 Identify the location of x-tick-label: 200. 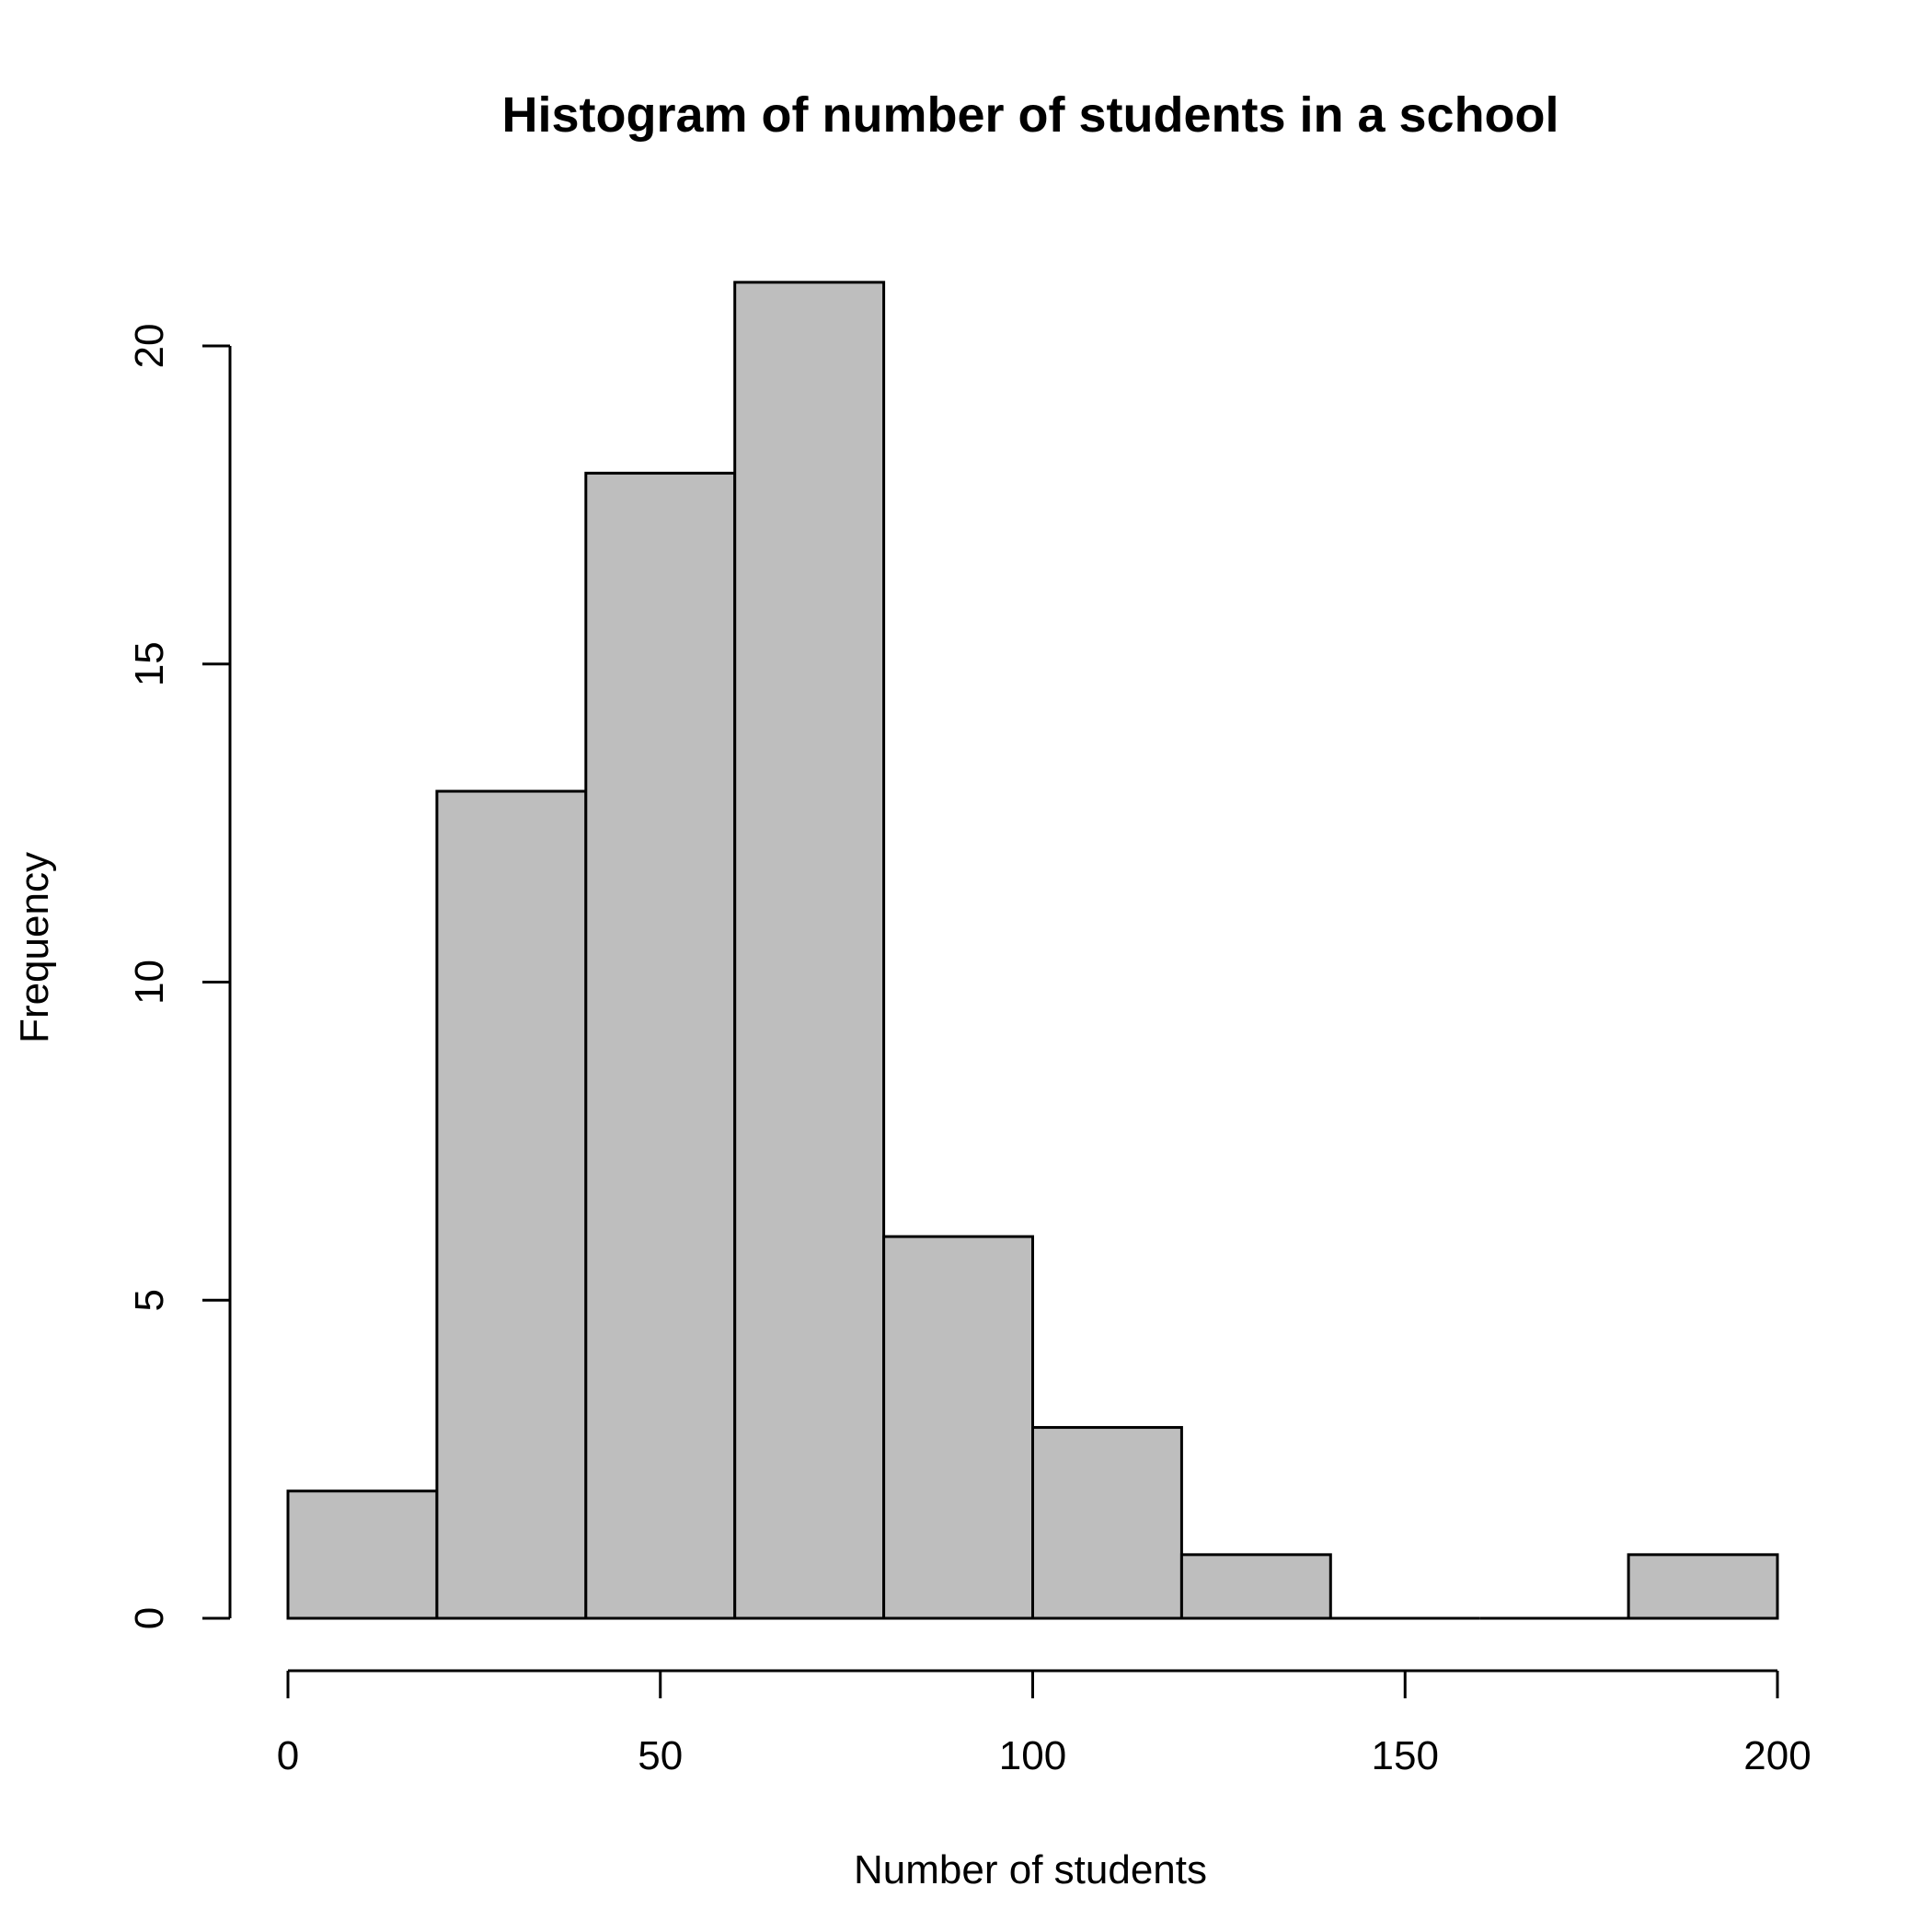
(1777, 1755).